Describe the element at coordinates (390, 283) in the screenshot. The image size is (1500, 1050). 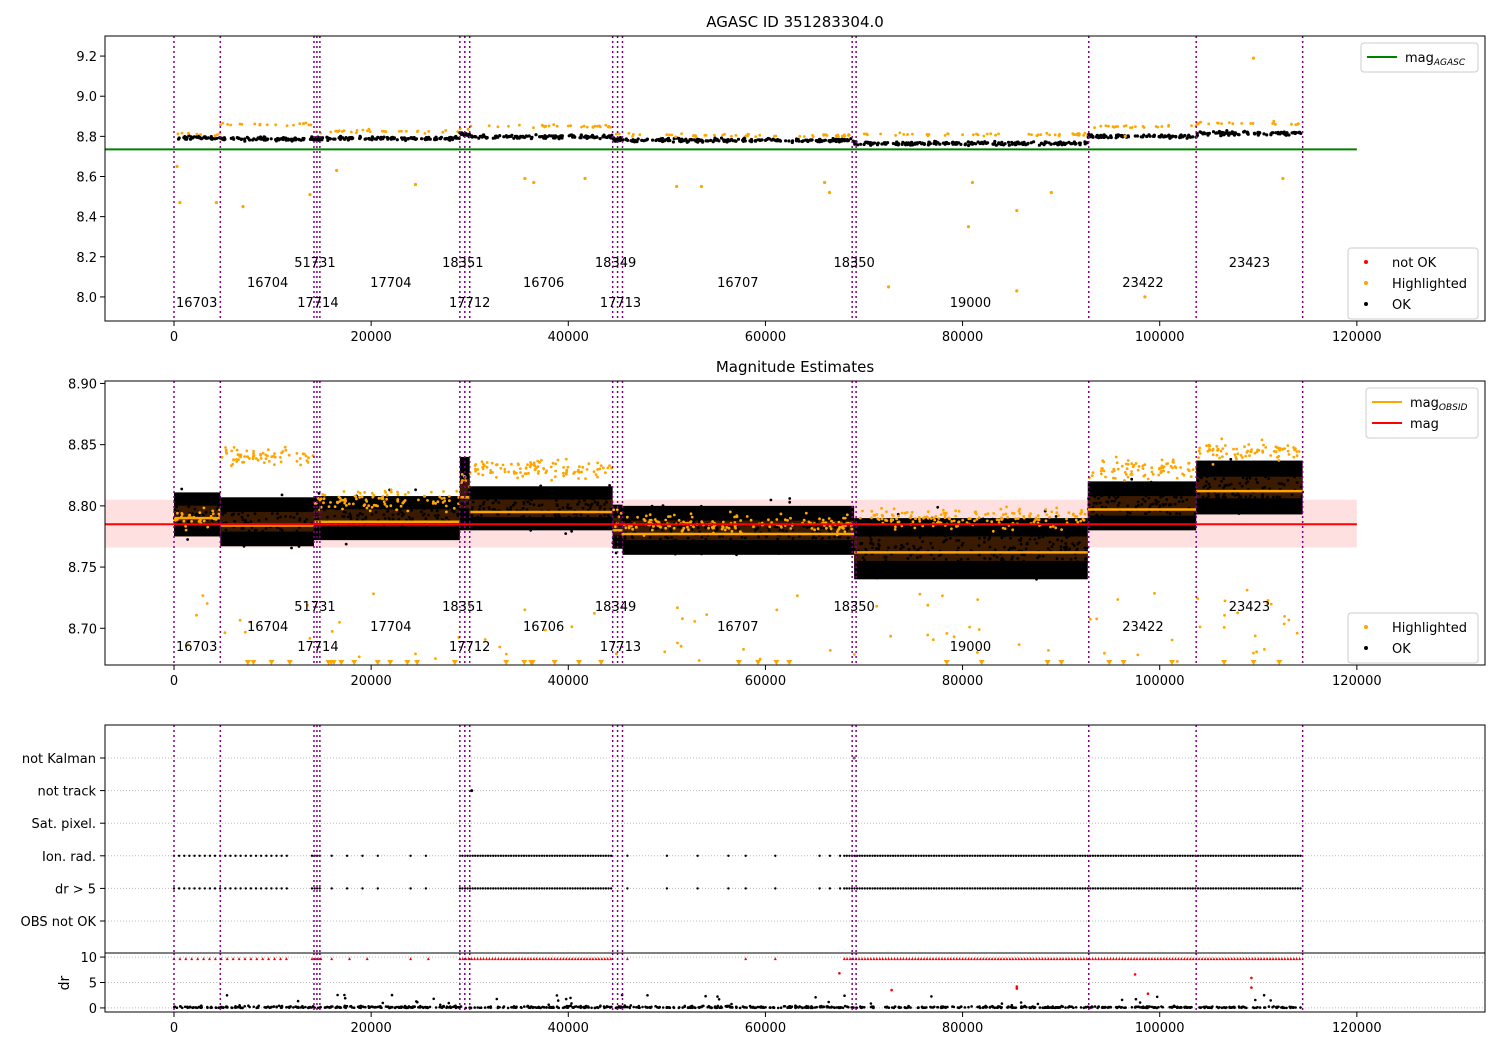
I see `obsid-label: 17704` at that location.